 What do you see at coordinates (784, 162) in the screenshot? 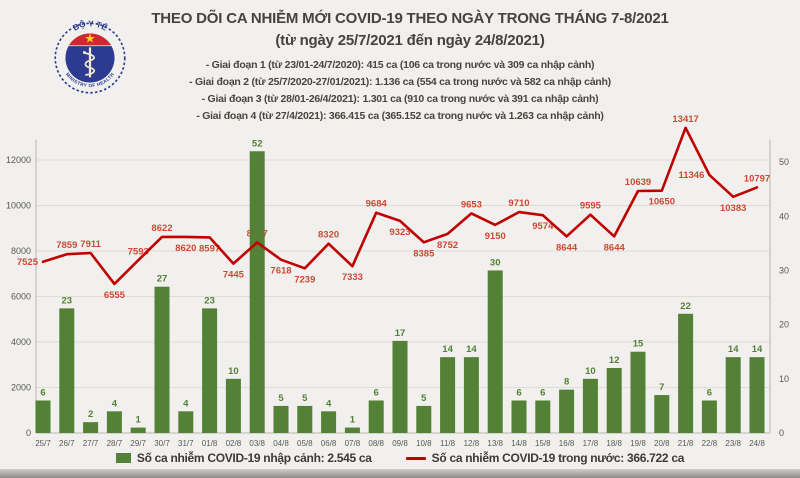
I see `right-axis-tick-label: 50` at bounding box center [784, 162].